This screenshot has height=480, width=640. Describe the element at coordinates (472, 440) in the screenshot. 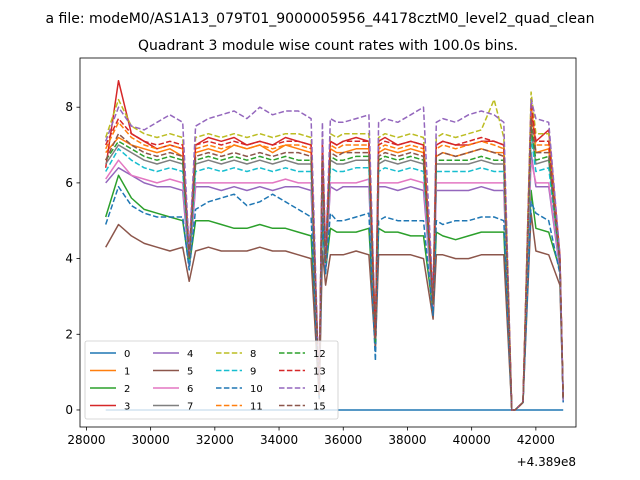

I see `x-tick-label: 40000` at that location.